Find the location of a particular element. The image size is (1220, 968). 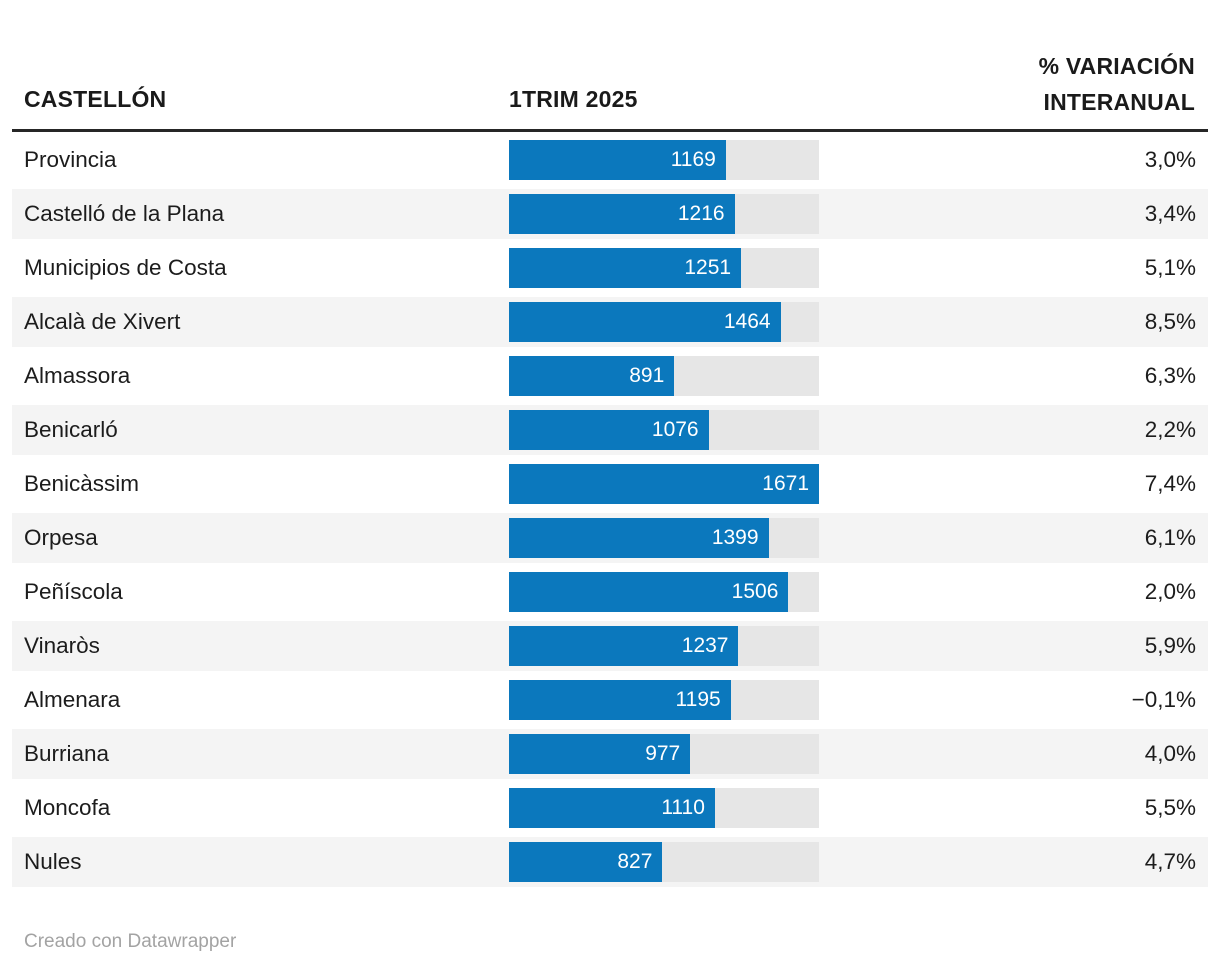

bar-value-label: 1110 is located at coordinates (683, 807).